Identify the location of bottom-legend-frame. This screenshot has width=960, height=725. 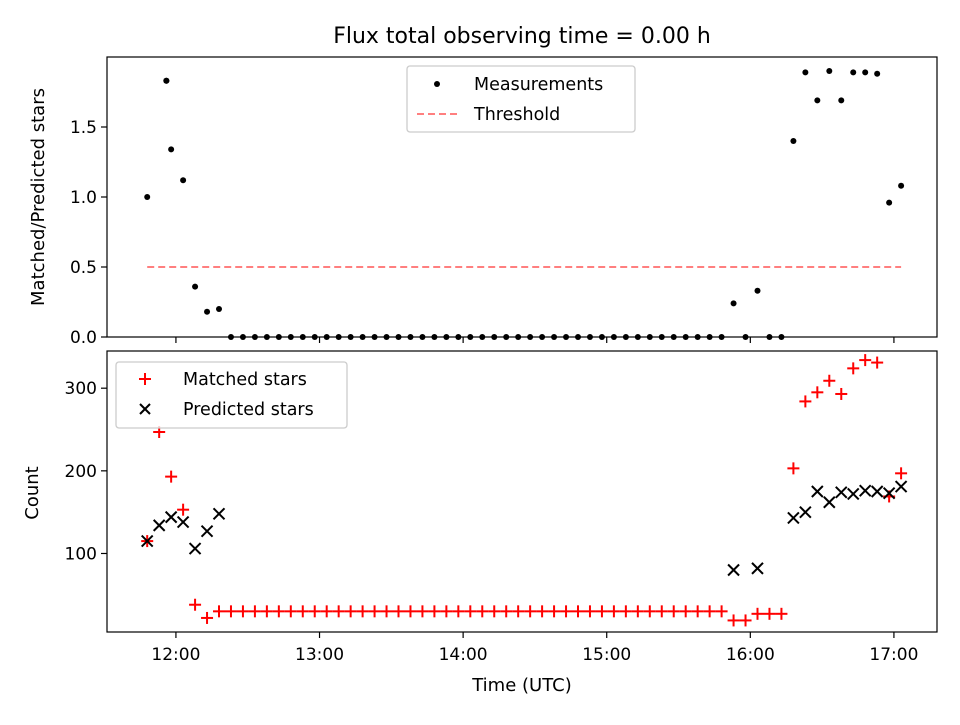
(231, 395).